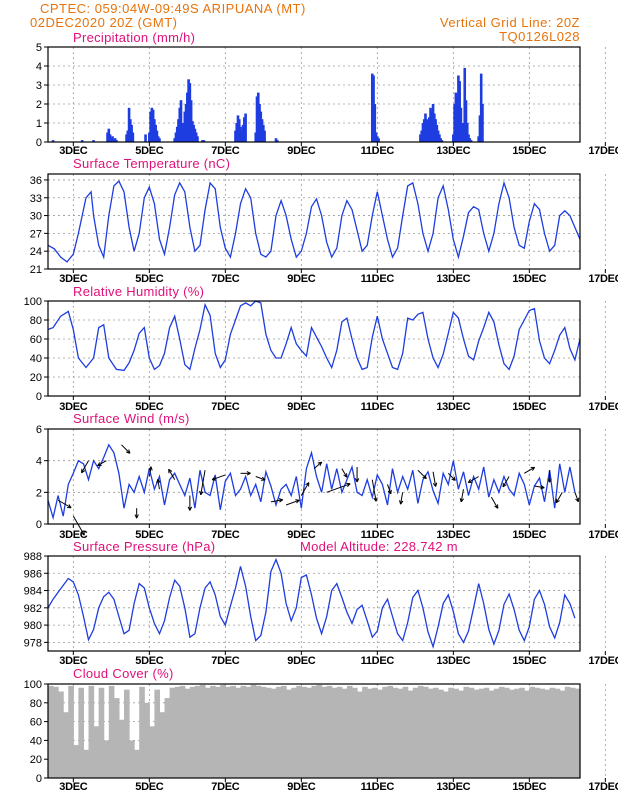 The width and height of the screenshot is (618, 800). I want to click on ytick-label: 5, so click(39, 48).